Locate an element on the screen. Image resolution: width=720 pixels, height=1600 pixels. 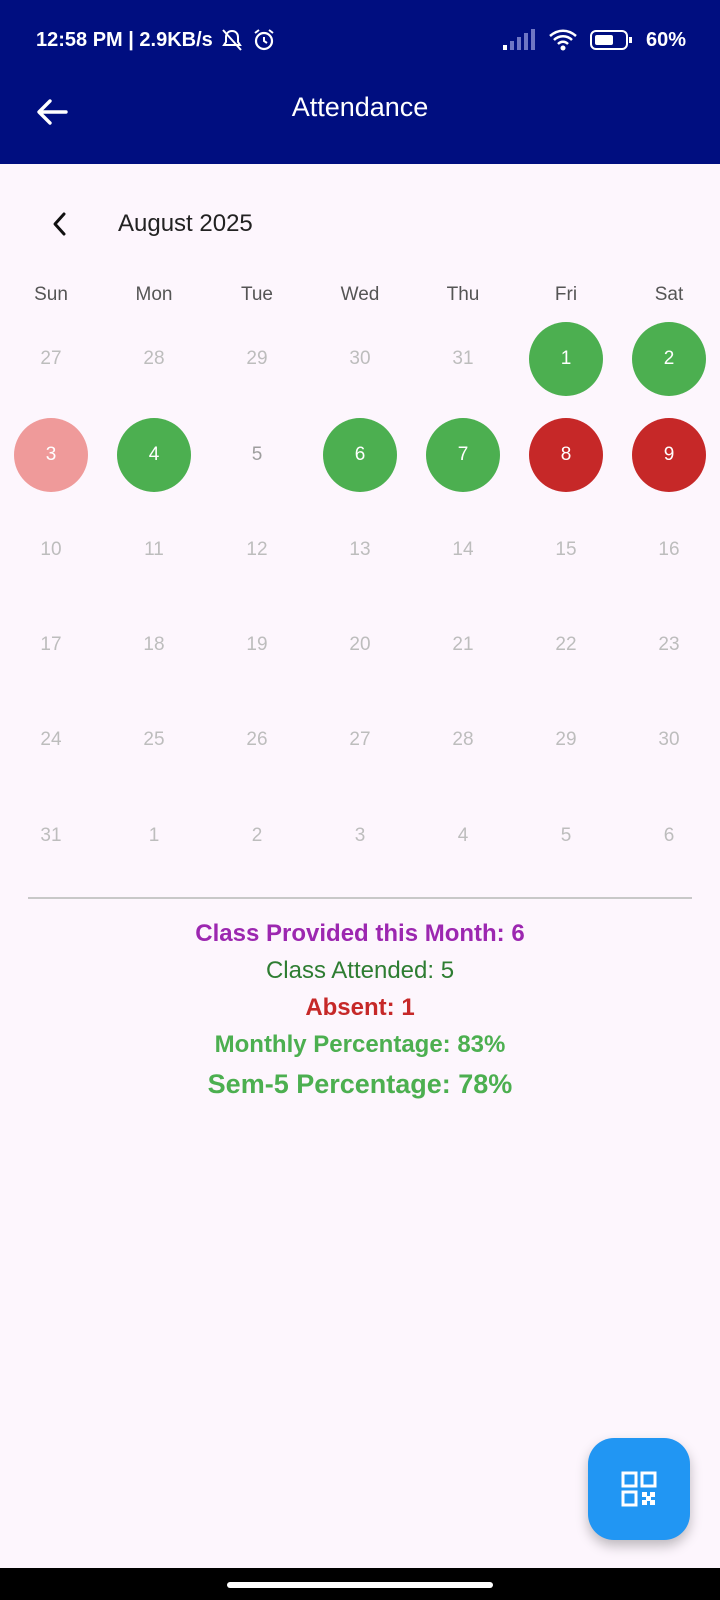
qr-code-icon is located at coordinates (639, 1489).